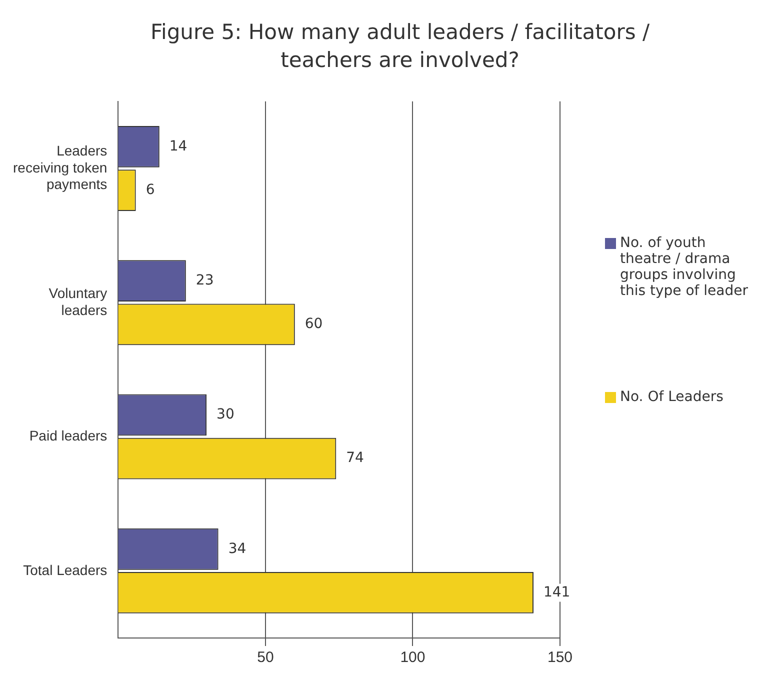  What do you see at coordinates (150, 190) in the screenshot?
I see `data-label: 6` at bounding box center [150, 190].